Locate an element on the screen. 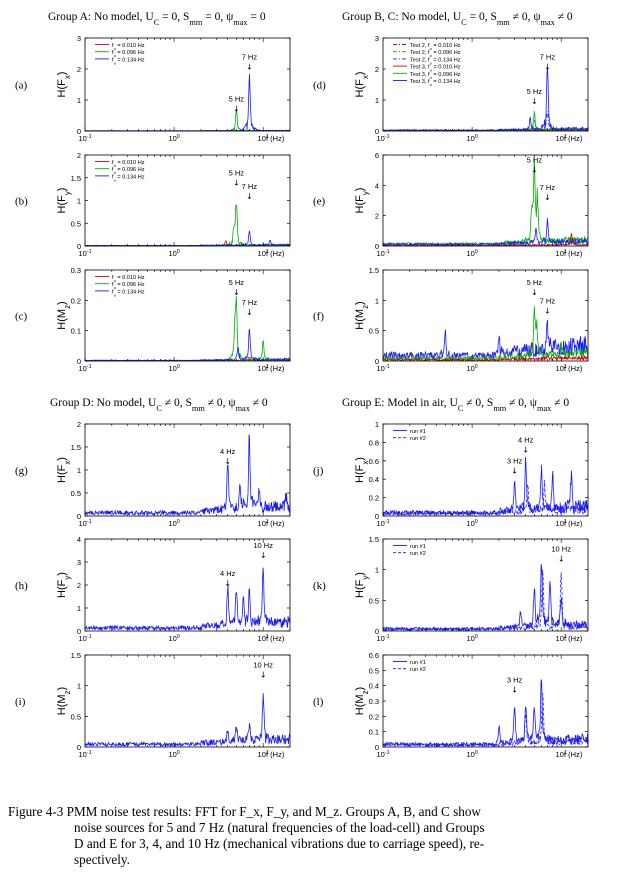 This screenshot has width=620, height=872. y-axis-label: H(Mz) is located at coordinates (64, 701).